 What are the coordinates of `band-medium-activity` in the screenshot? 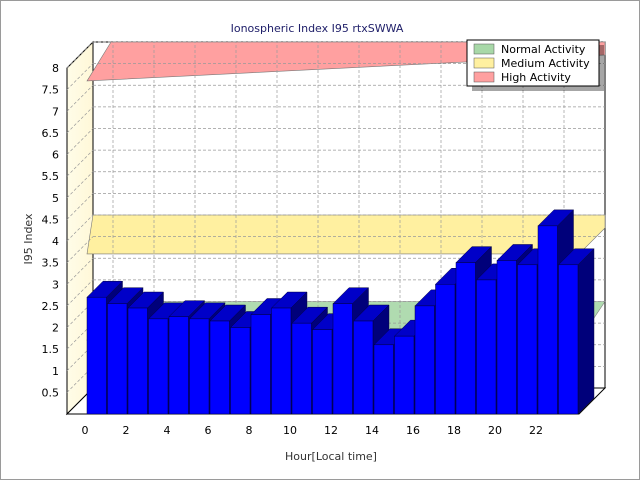 It's located at (346, 234).